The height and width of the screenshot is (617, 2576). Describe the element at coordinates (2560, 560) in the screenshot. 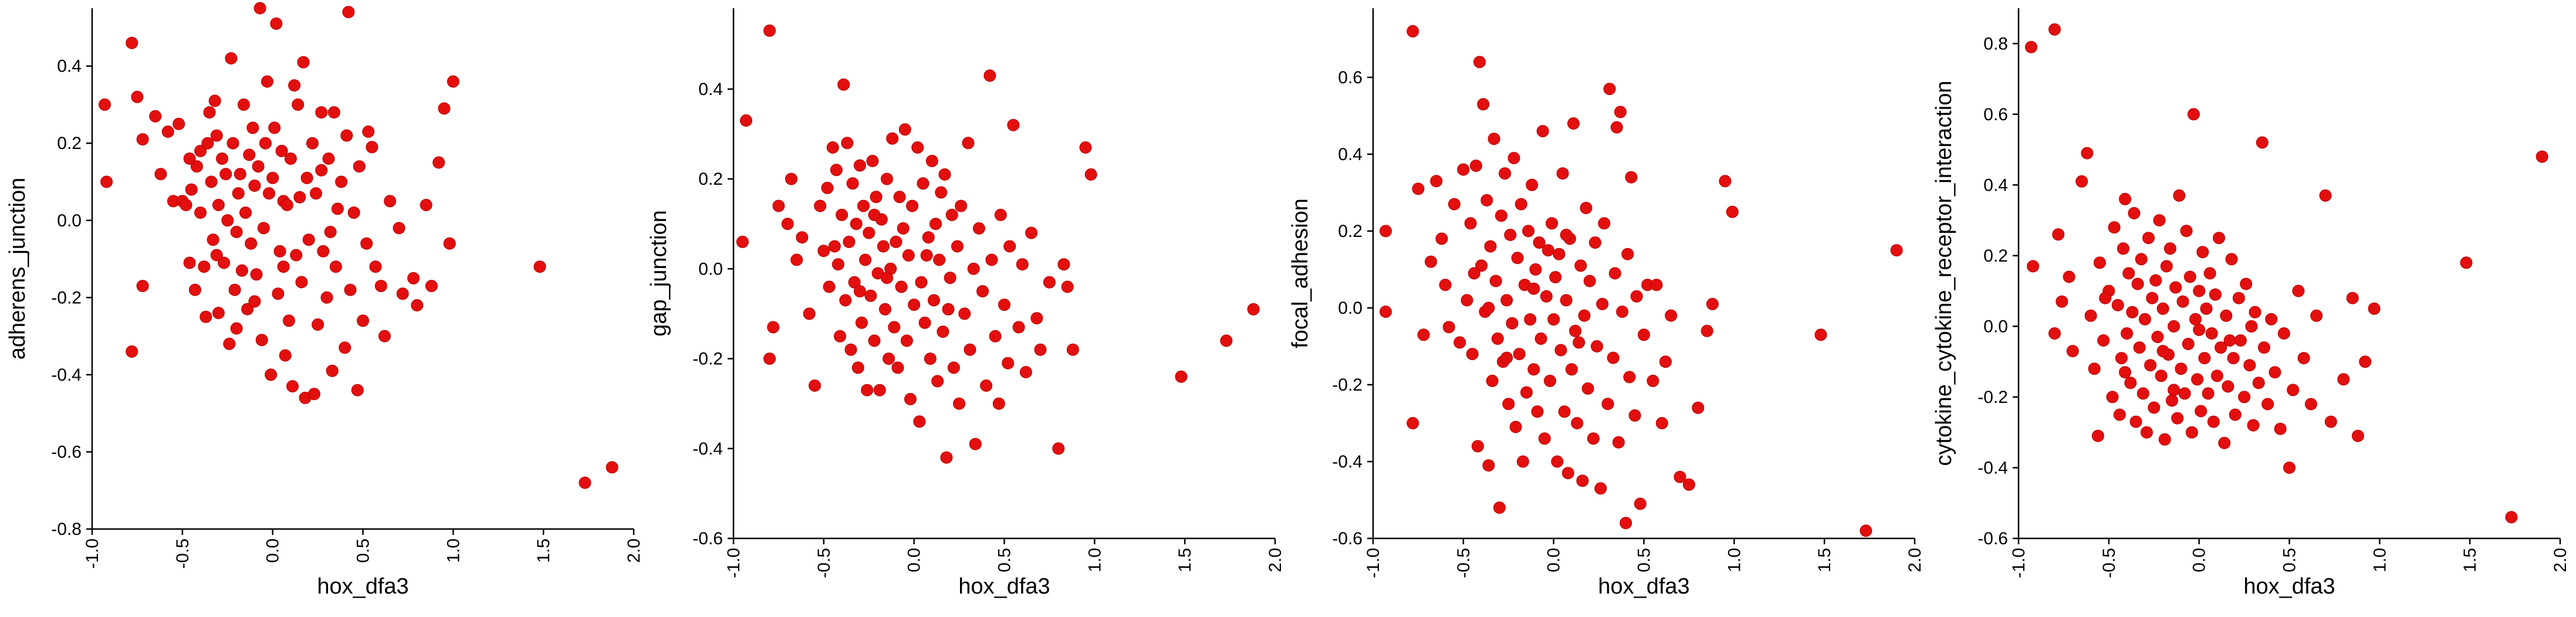

I see `x-tick-label: 2.0` at that location.